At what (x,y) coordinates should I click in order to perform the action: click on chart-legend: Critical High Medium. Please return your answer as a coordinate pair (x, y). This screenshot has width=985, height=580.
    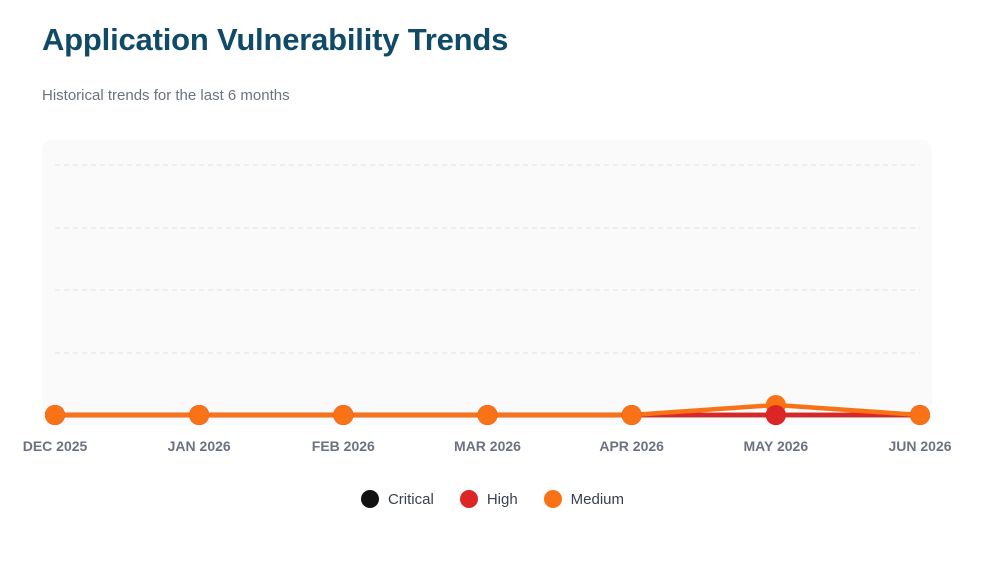
    Looking at the image, I should click on (492, 499).